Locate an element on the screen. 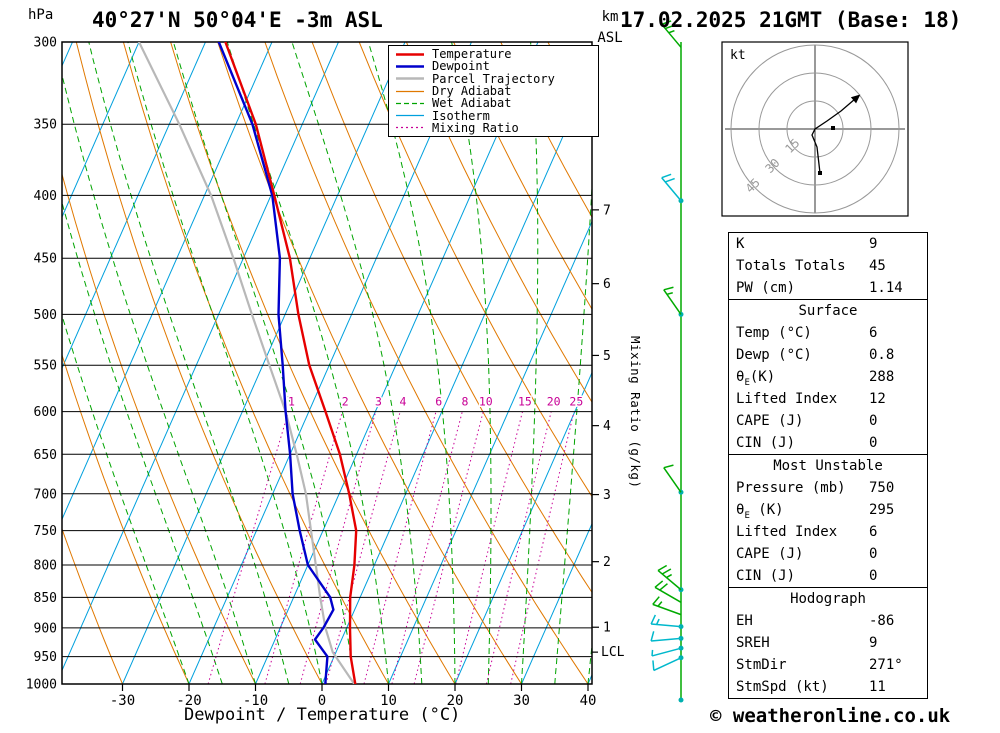 This screenshot has height=733, width=1000. svg-text: 950 is located at coordinates (45, 657).